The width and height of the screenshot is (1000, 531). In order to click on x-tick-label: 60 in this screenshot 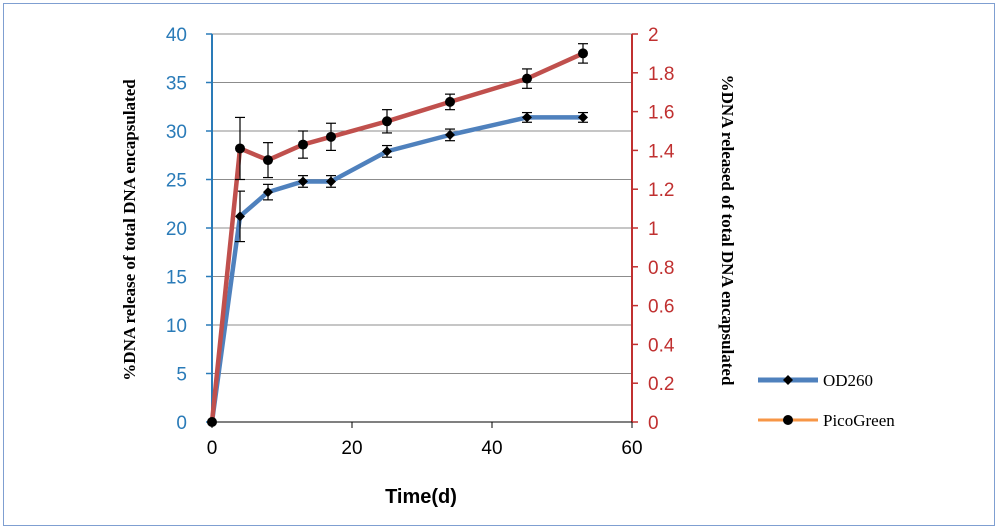, I will do `click(631, 448)`.